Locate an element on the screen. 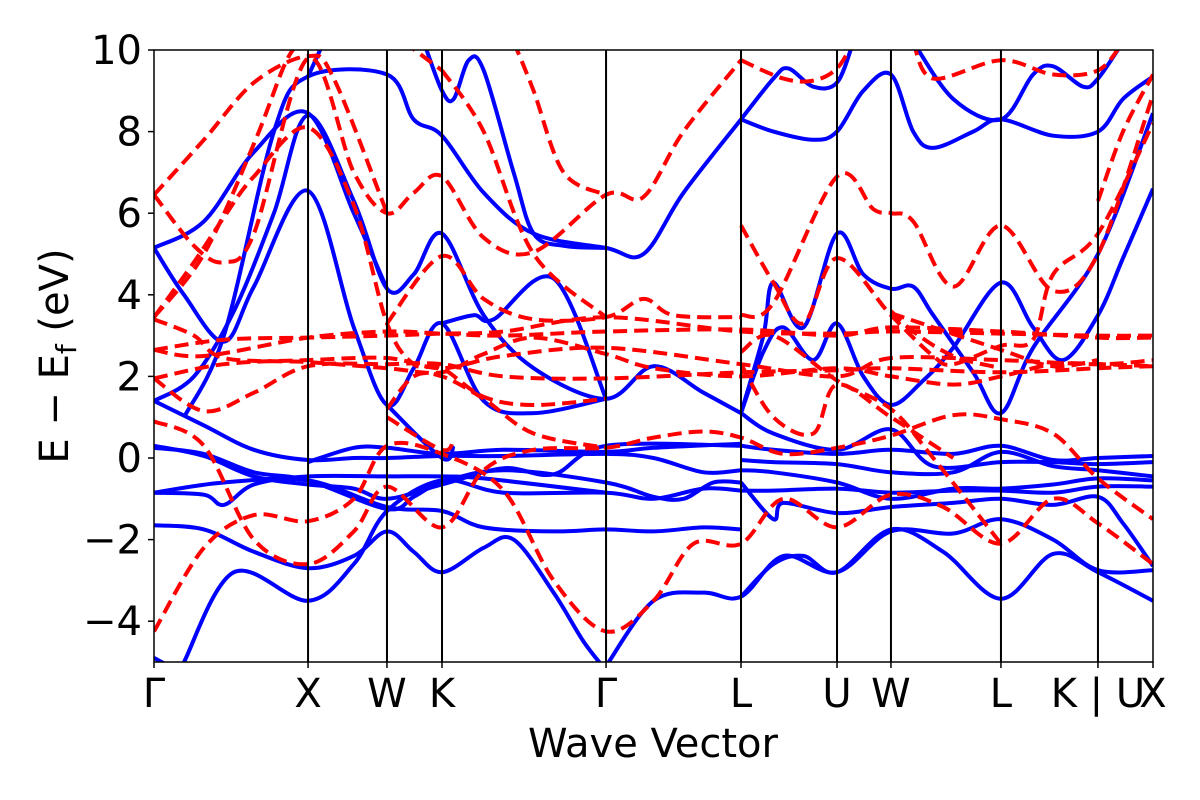 The height and width of the screenshot is (800, 1200). x-tick-label-3: K is located at coordinates (443, 694).